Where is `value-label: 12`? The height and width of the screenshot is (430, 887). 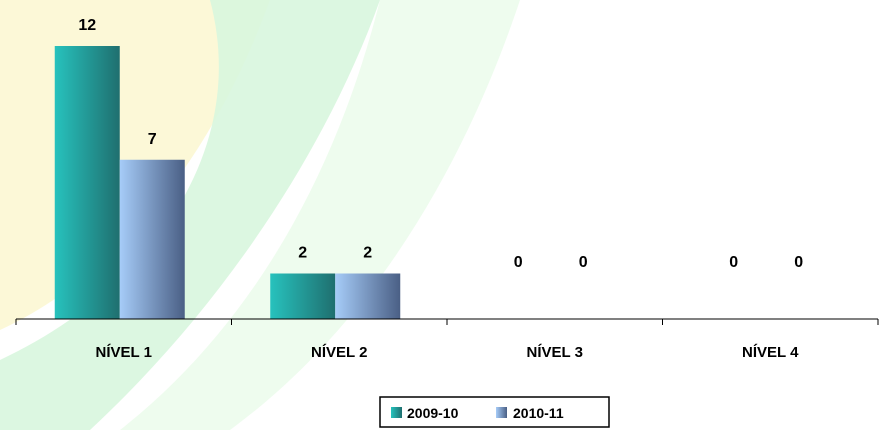 value-label: 12 is located at coordinates (87, 25).